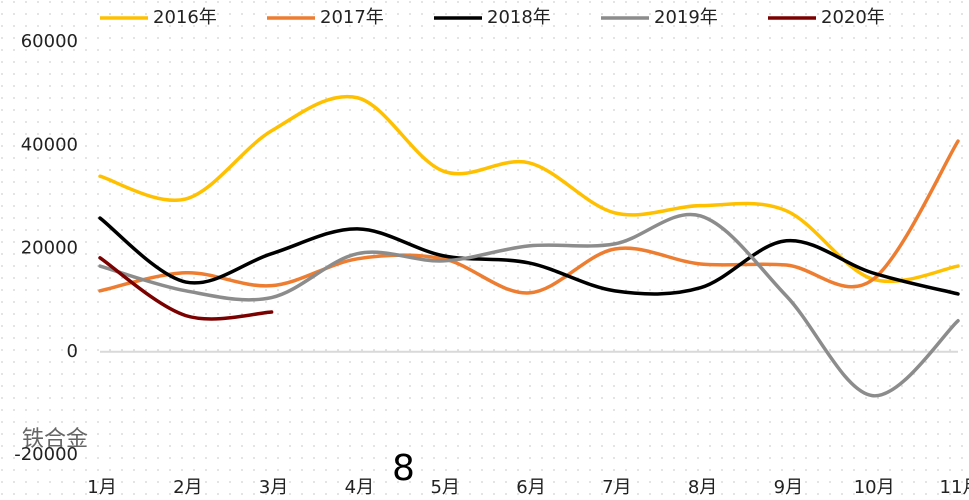  Describe the element at coordinates (49, 248) in the screenshot. I see `y-tick-label: 20000` at that location.